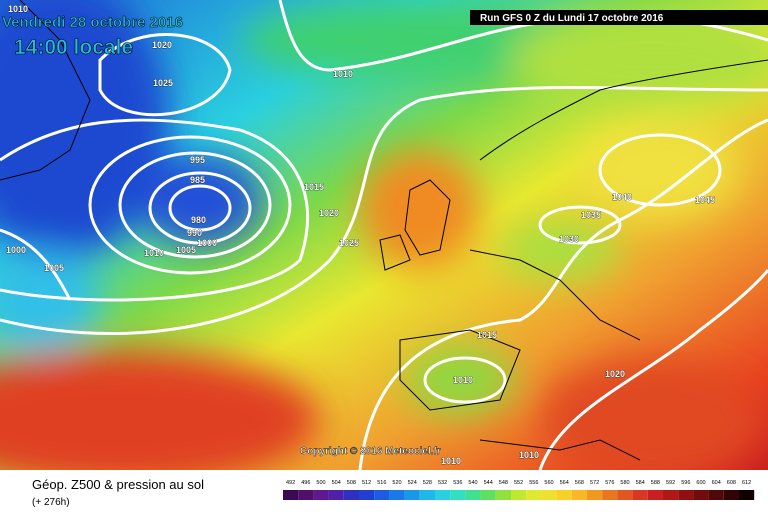  Describe the element at coordinates (305, 483) in the screenshot. I see `scale-label: 496` at that location.